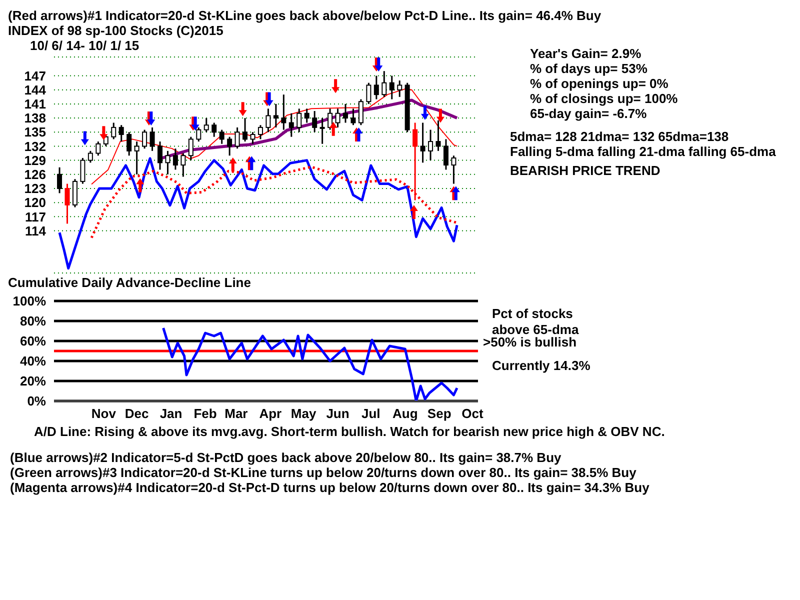  I want to click on x-tick-label: Sep, so click(439, 414).